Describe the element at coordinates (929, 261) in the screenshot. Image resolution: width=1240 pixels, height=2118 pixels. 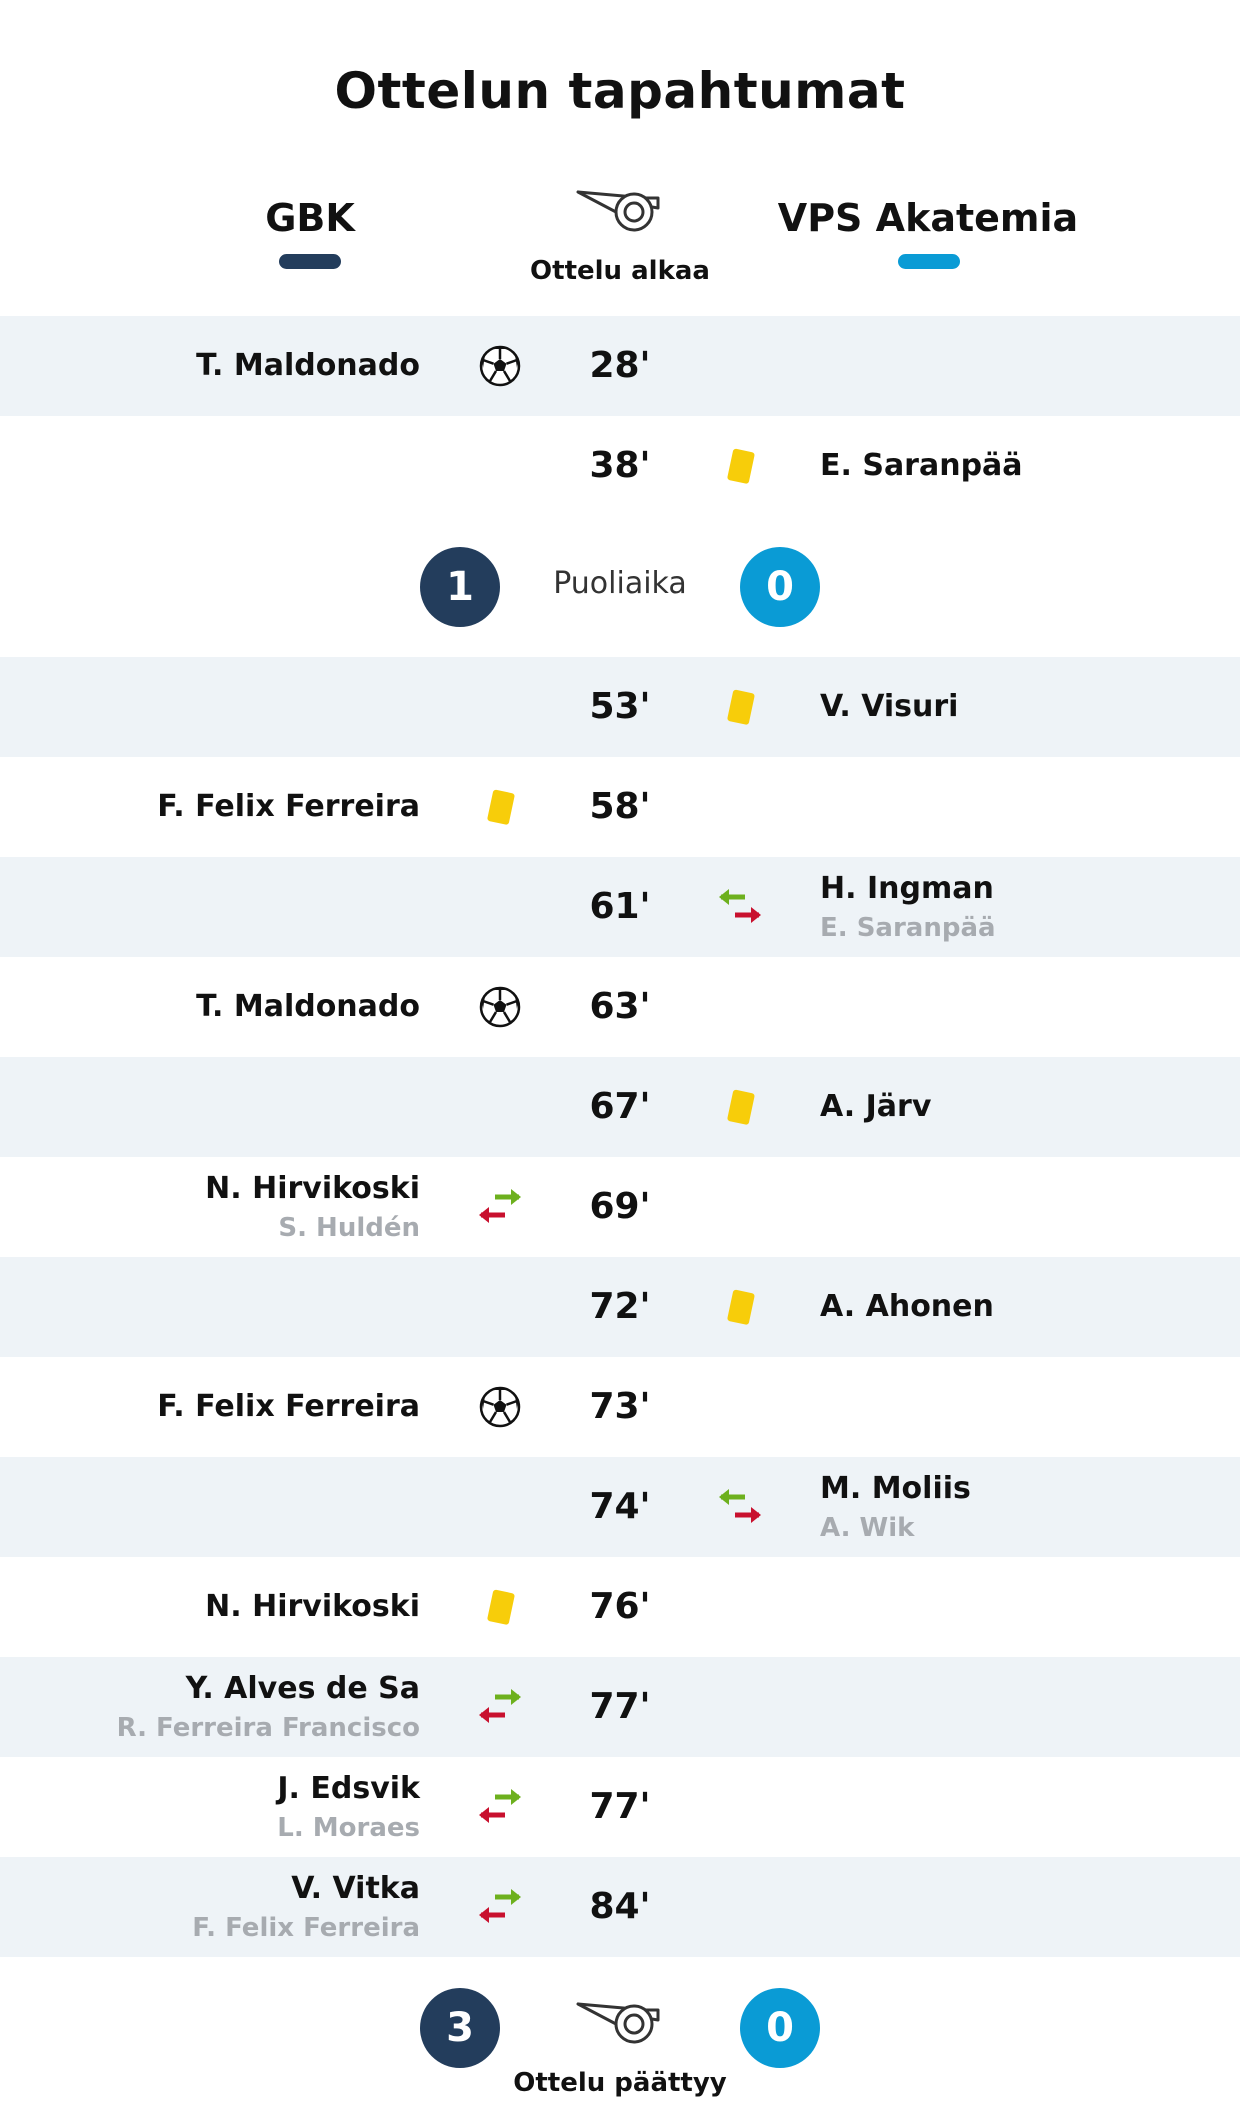
I see `away-team-color-bar` at that location.